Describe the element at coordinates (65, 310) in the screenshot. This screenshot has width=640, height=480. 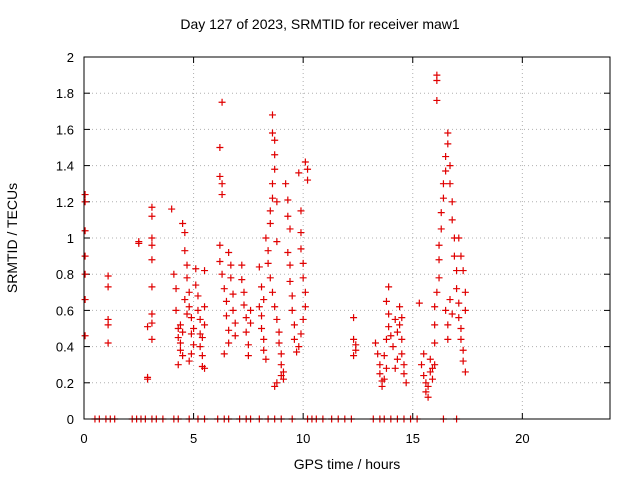
I see `y-tick-label: 0.6` at that location.